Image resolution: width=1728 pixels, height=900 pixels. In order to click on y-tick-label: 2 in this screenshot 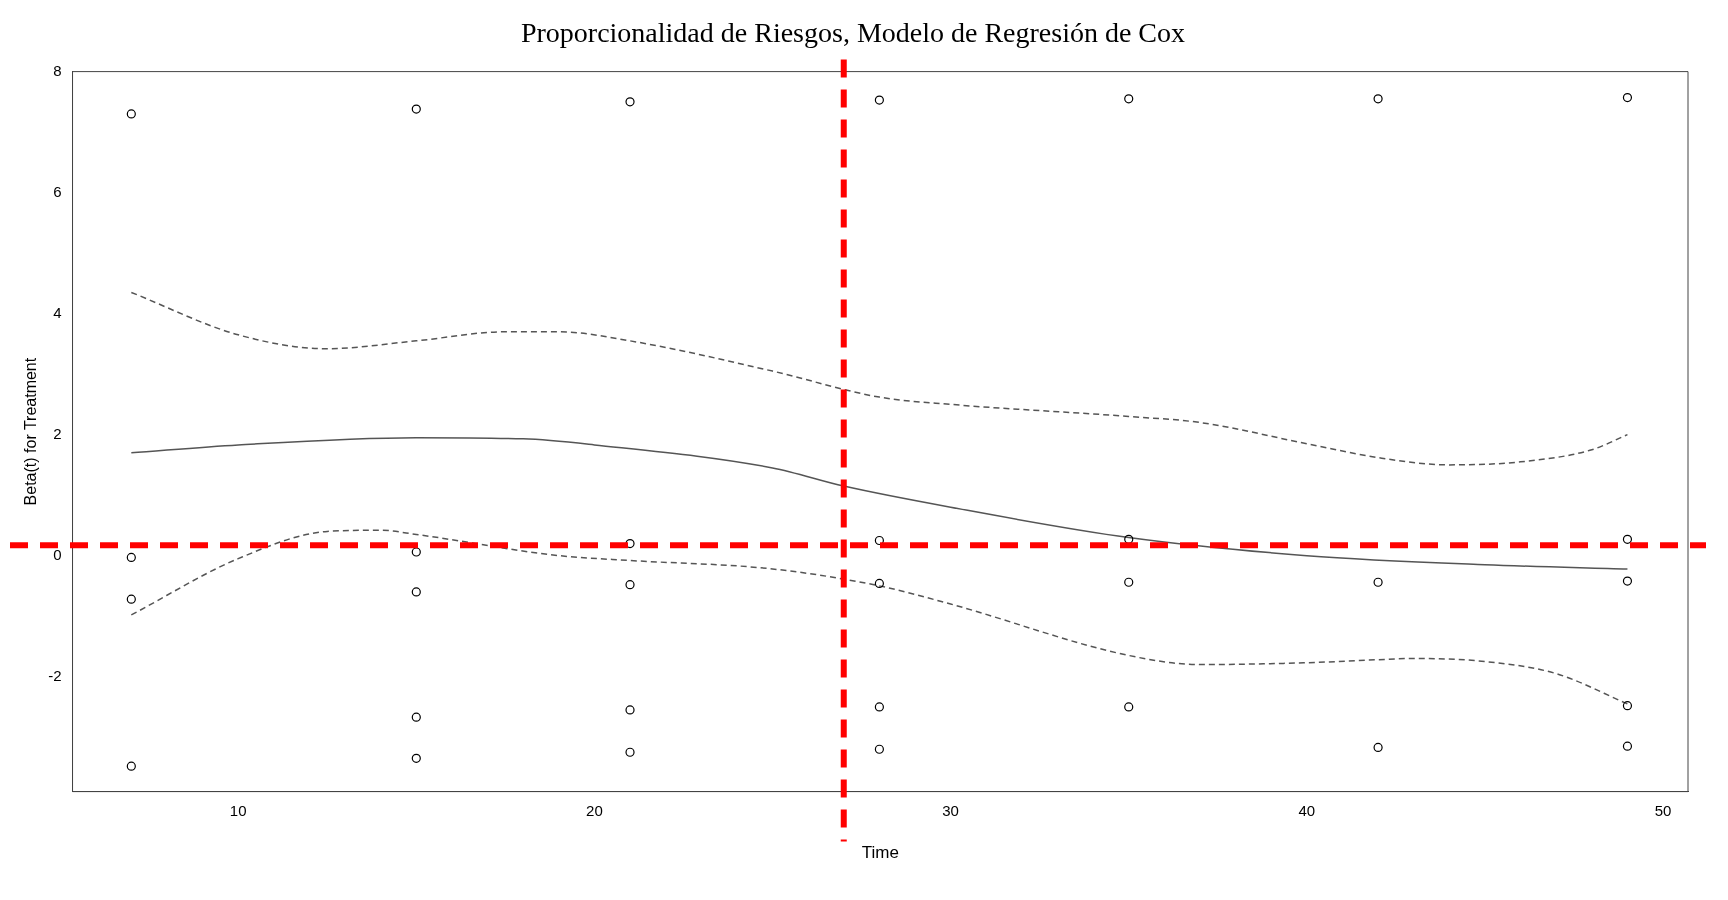, I will do `click(57, 433)`.